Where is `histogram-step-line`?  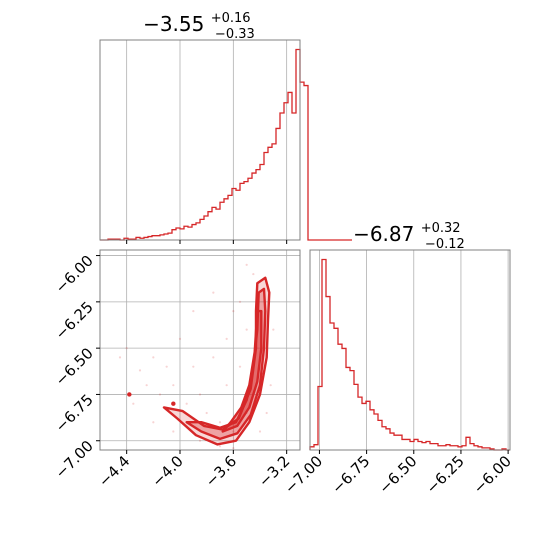 histogram-step-line is located at coordinates (409, 354).